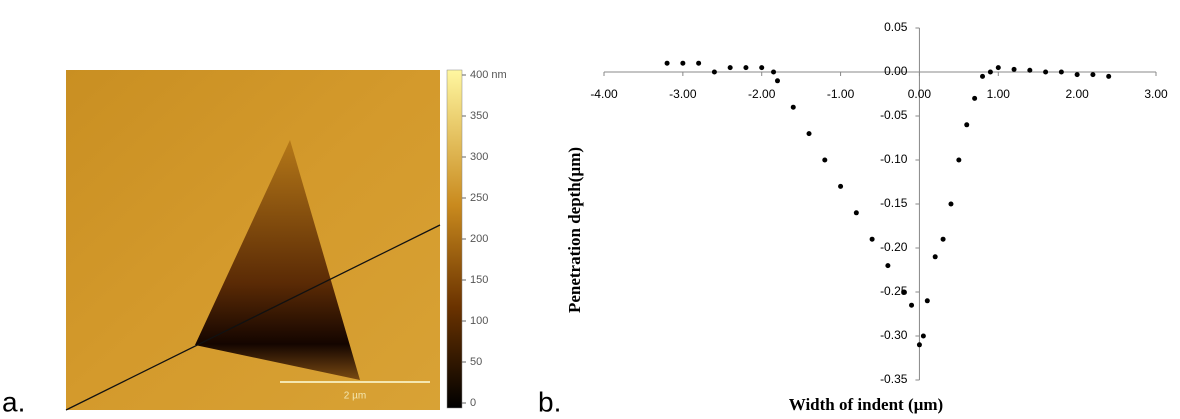  Describe the element at coordinates (894, 379) in the screenshot. I see `y-tick-label: -0.35` at that location.